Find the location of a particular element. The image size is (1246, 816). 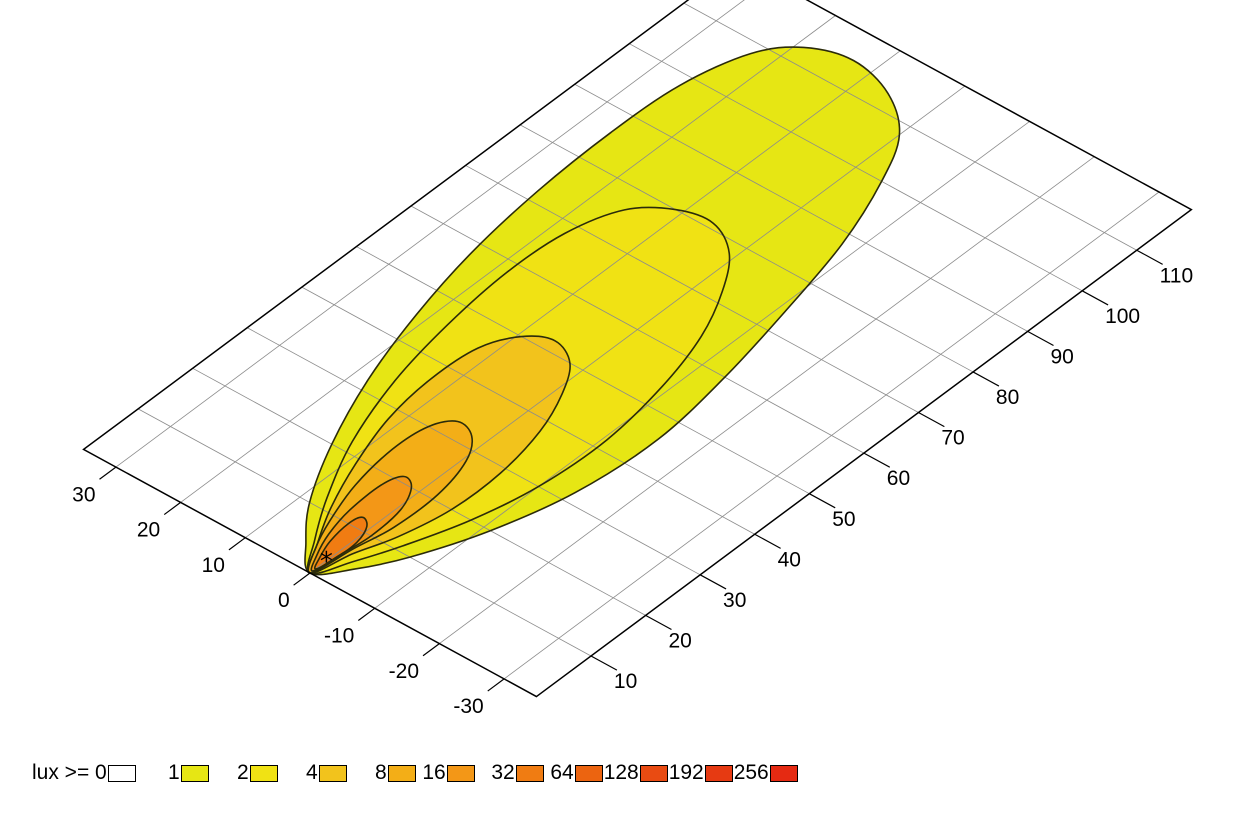

legend-item: 256 is located at coordinates (765, 773).